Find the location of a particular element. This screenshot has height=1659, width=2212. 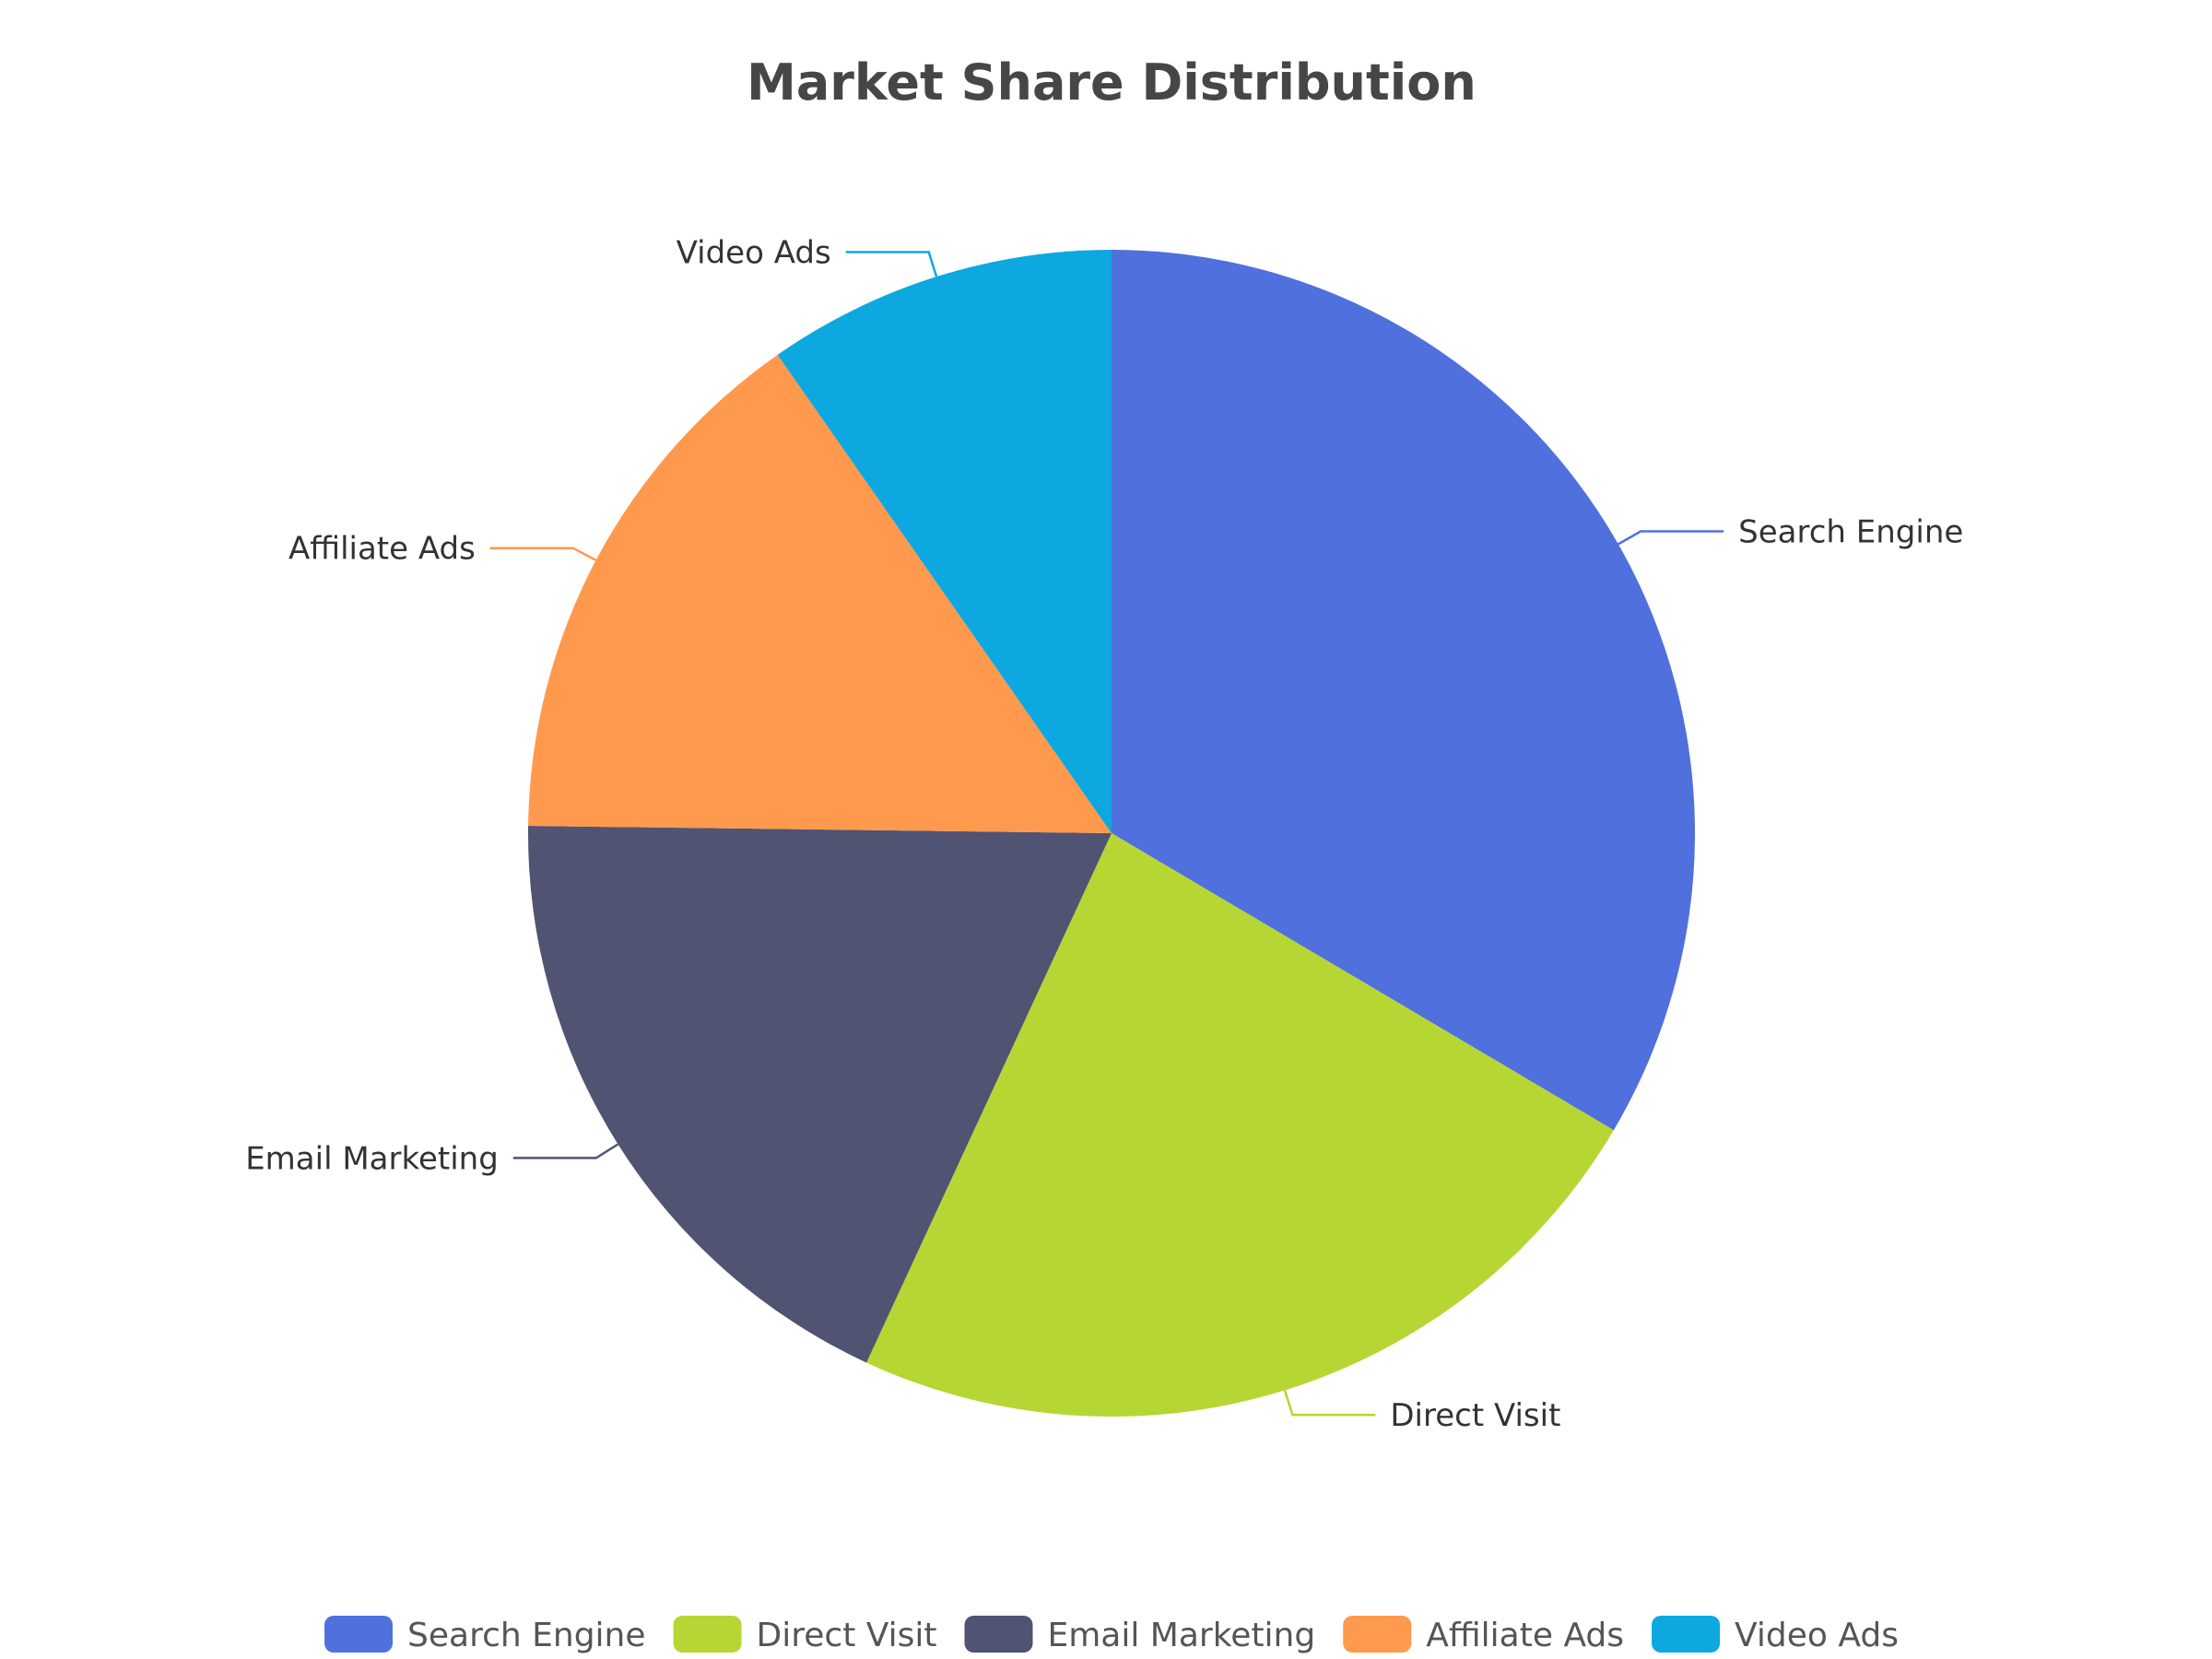

legend-item-search-engine: Search Engine is located at coordinates (485, 1635).